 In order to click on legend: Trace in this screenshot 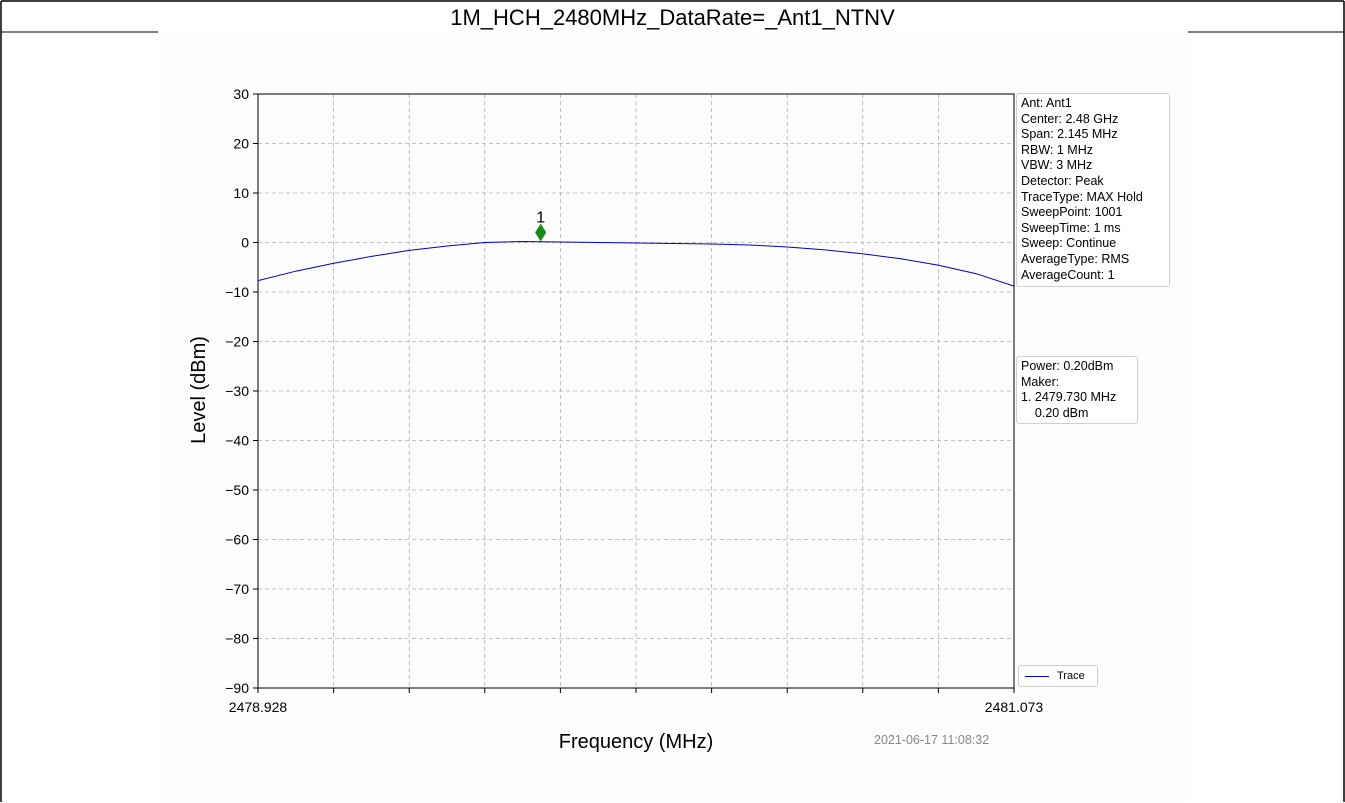, I will do `click(1058, 676)`.